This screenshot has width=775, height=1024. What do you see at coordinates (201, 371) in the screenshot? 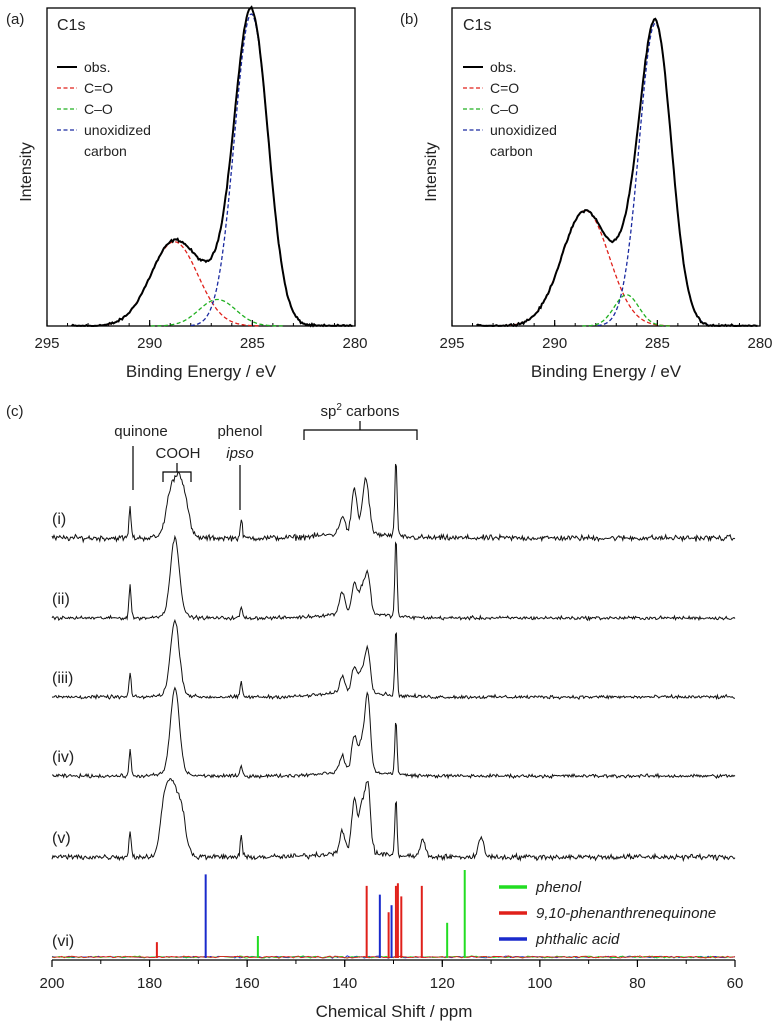
I see `x-axis-label-a: Binding Energy / eV` at bounding box center [201, 371].